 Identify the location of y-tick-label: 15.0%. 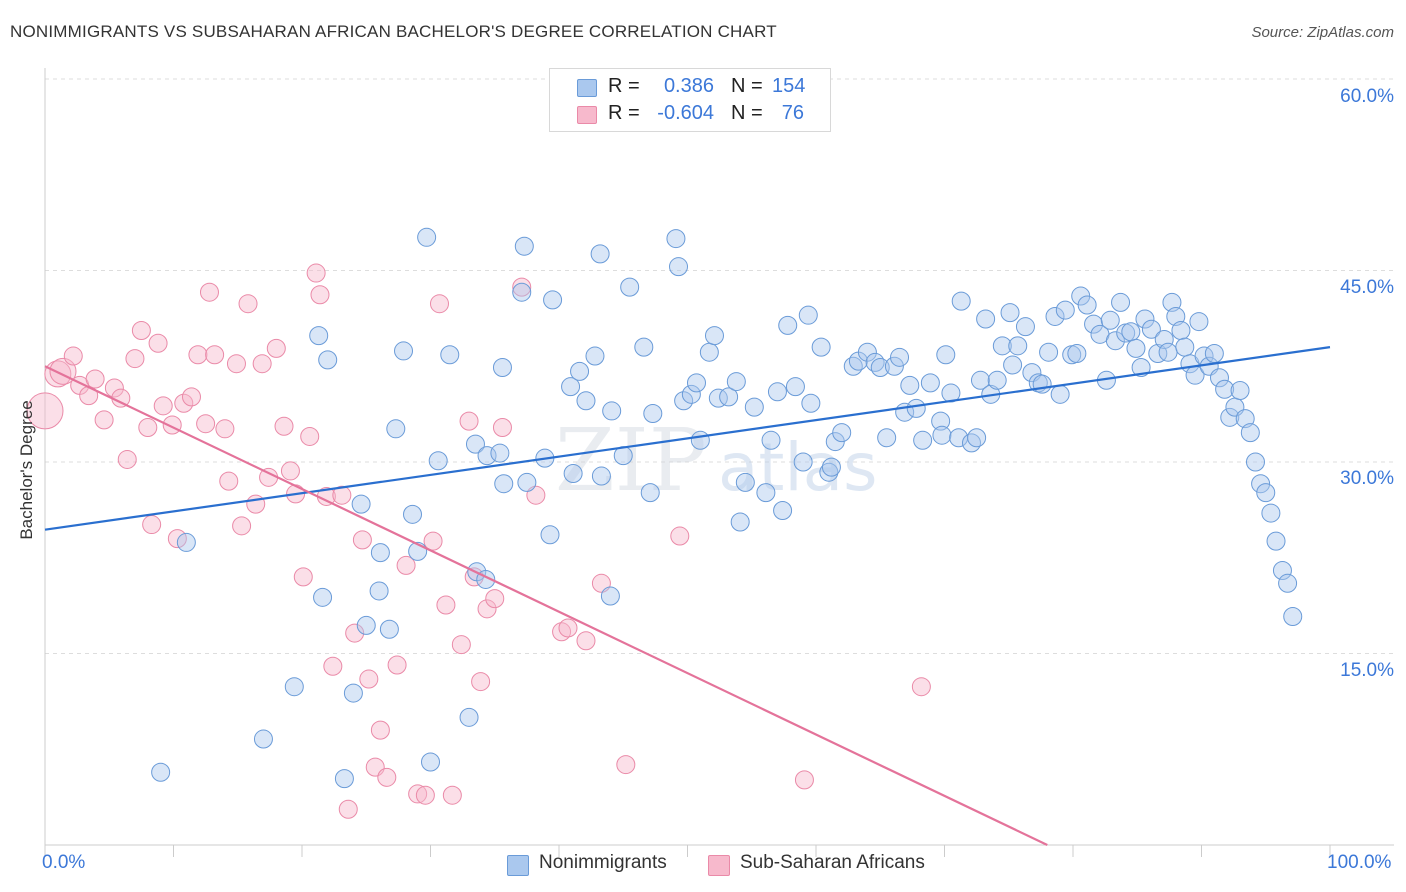
(1367, 670).